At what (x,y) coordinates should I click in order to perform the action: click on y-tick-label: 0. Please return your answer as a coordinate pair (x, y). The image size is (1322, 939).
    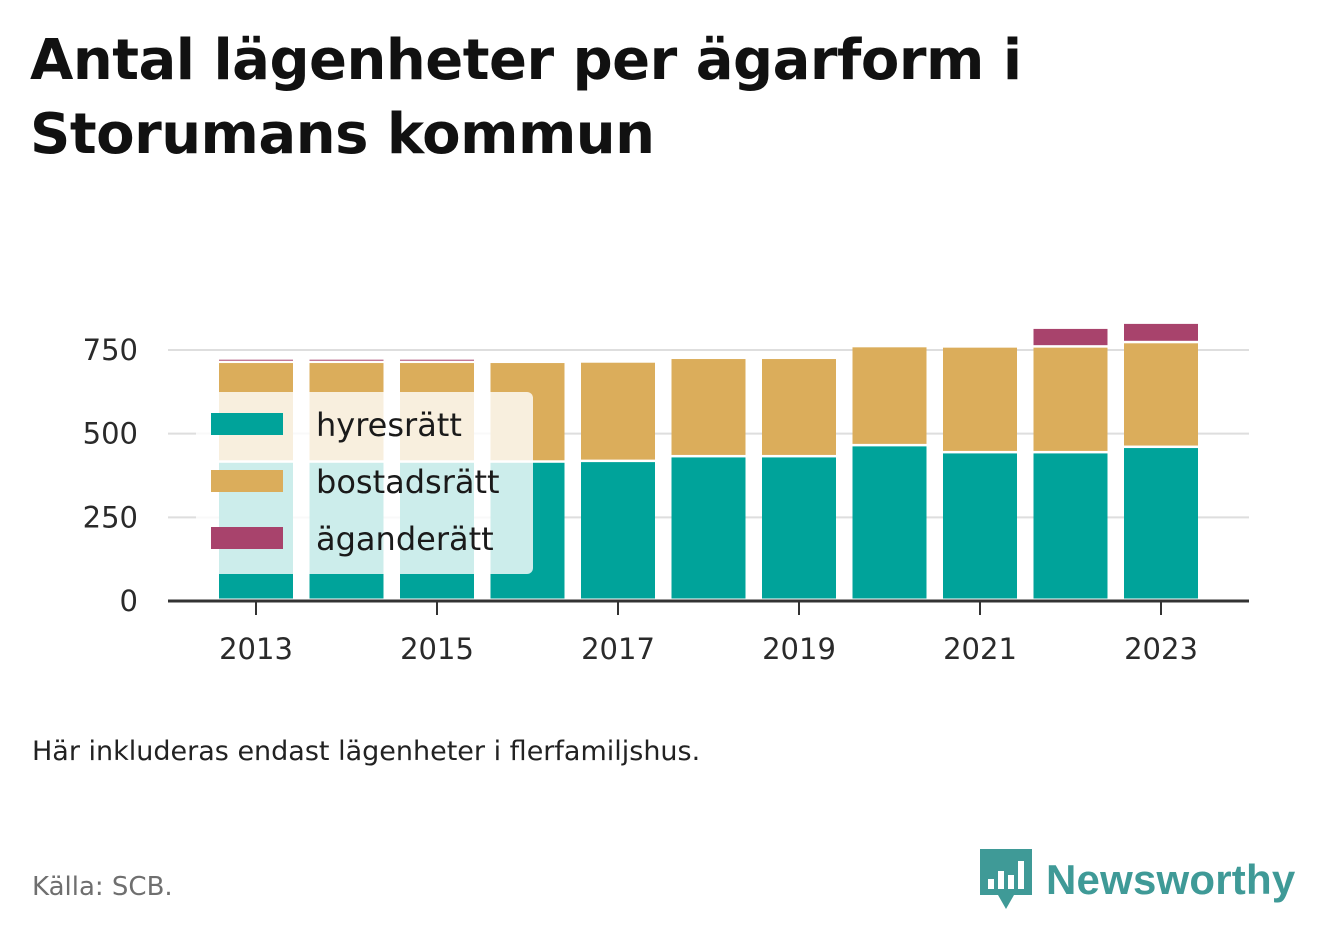
    Looking at the image, I should click on (129, 601).